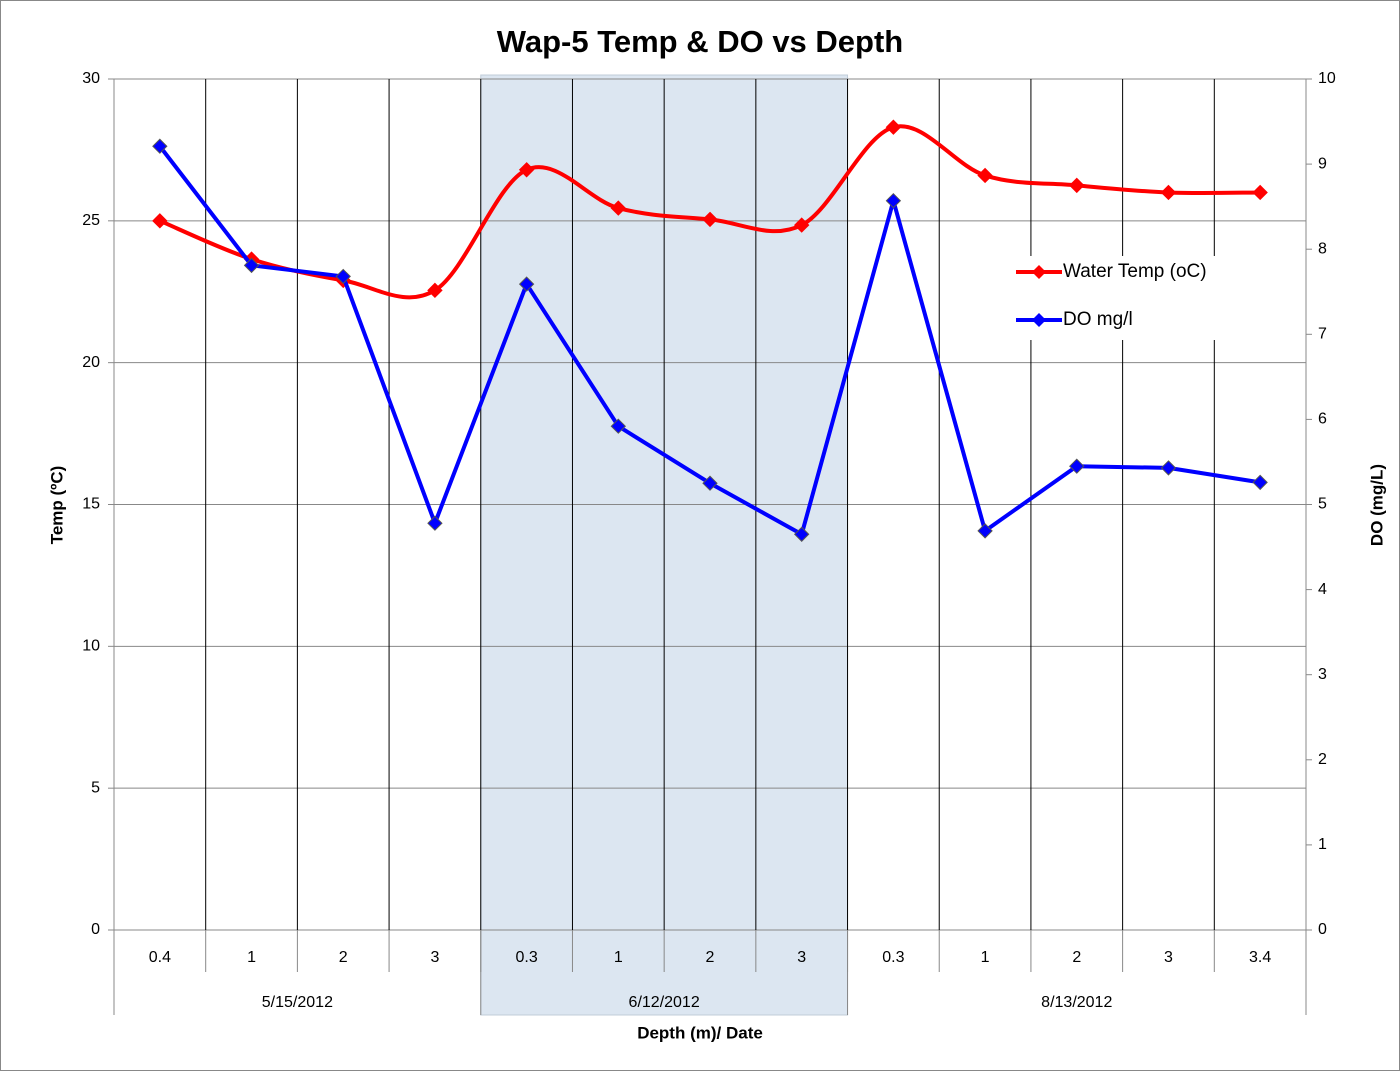 The height and width of the screenshot is (1071, 1400). I want to click on y-axis-title: Temp (ºC), so click(56, 505).